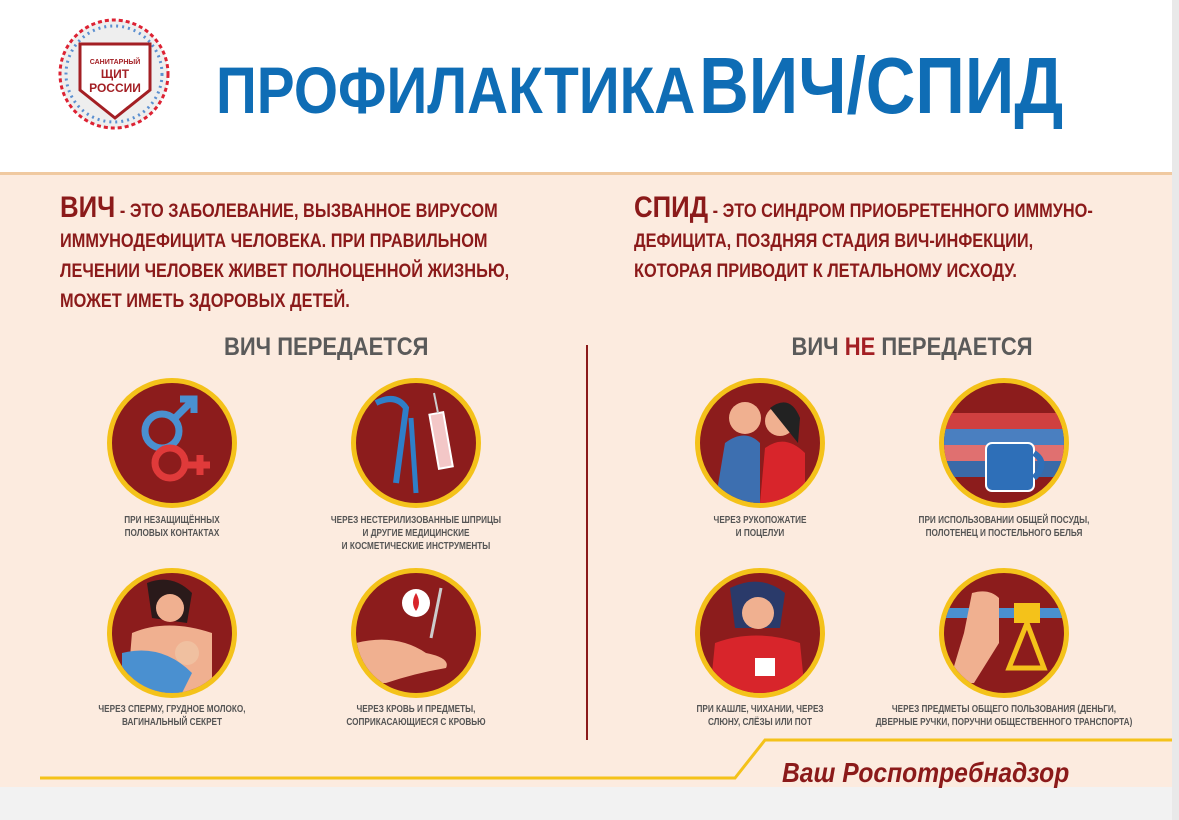 Image resolution: width=1179 pixels, height=820 pixels. I want to click on def-line: МОЖЕТ ИМЕТЬ ЗДОРОВЫХ ДЕТЕЙ., so click(205, 301).